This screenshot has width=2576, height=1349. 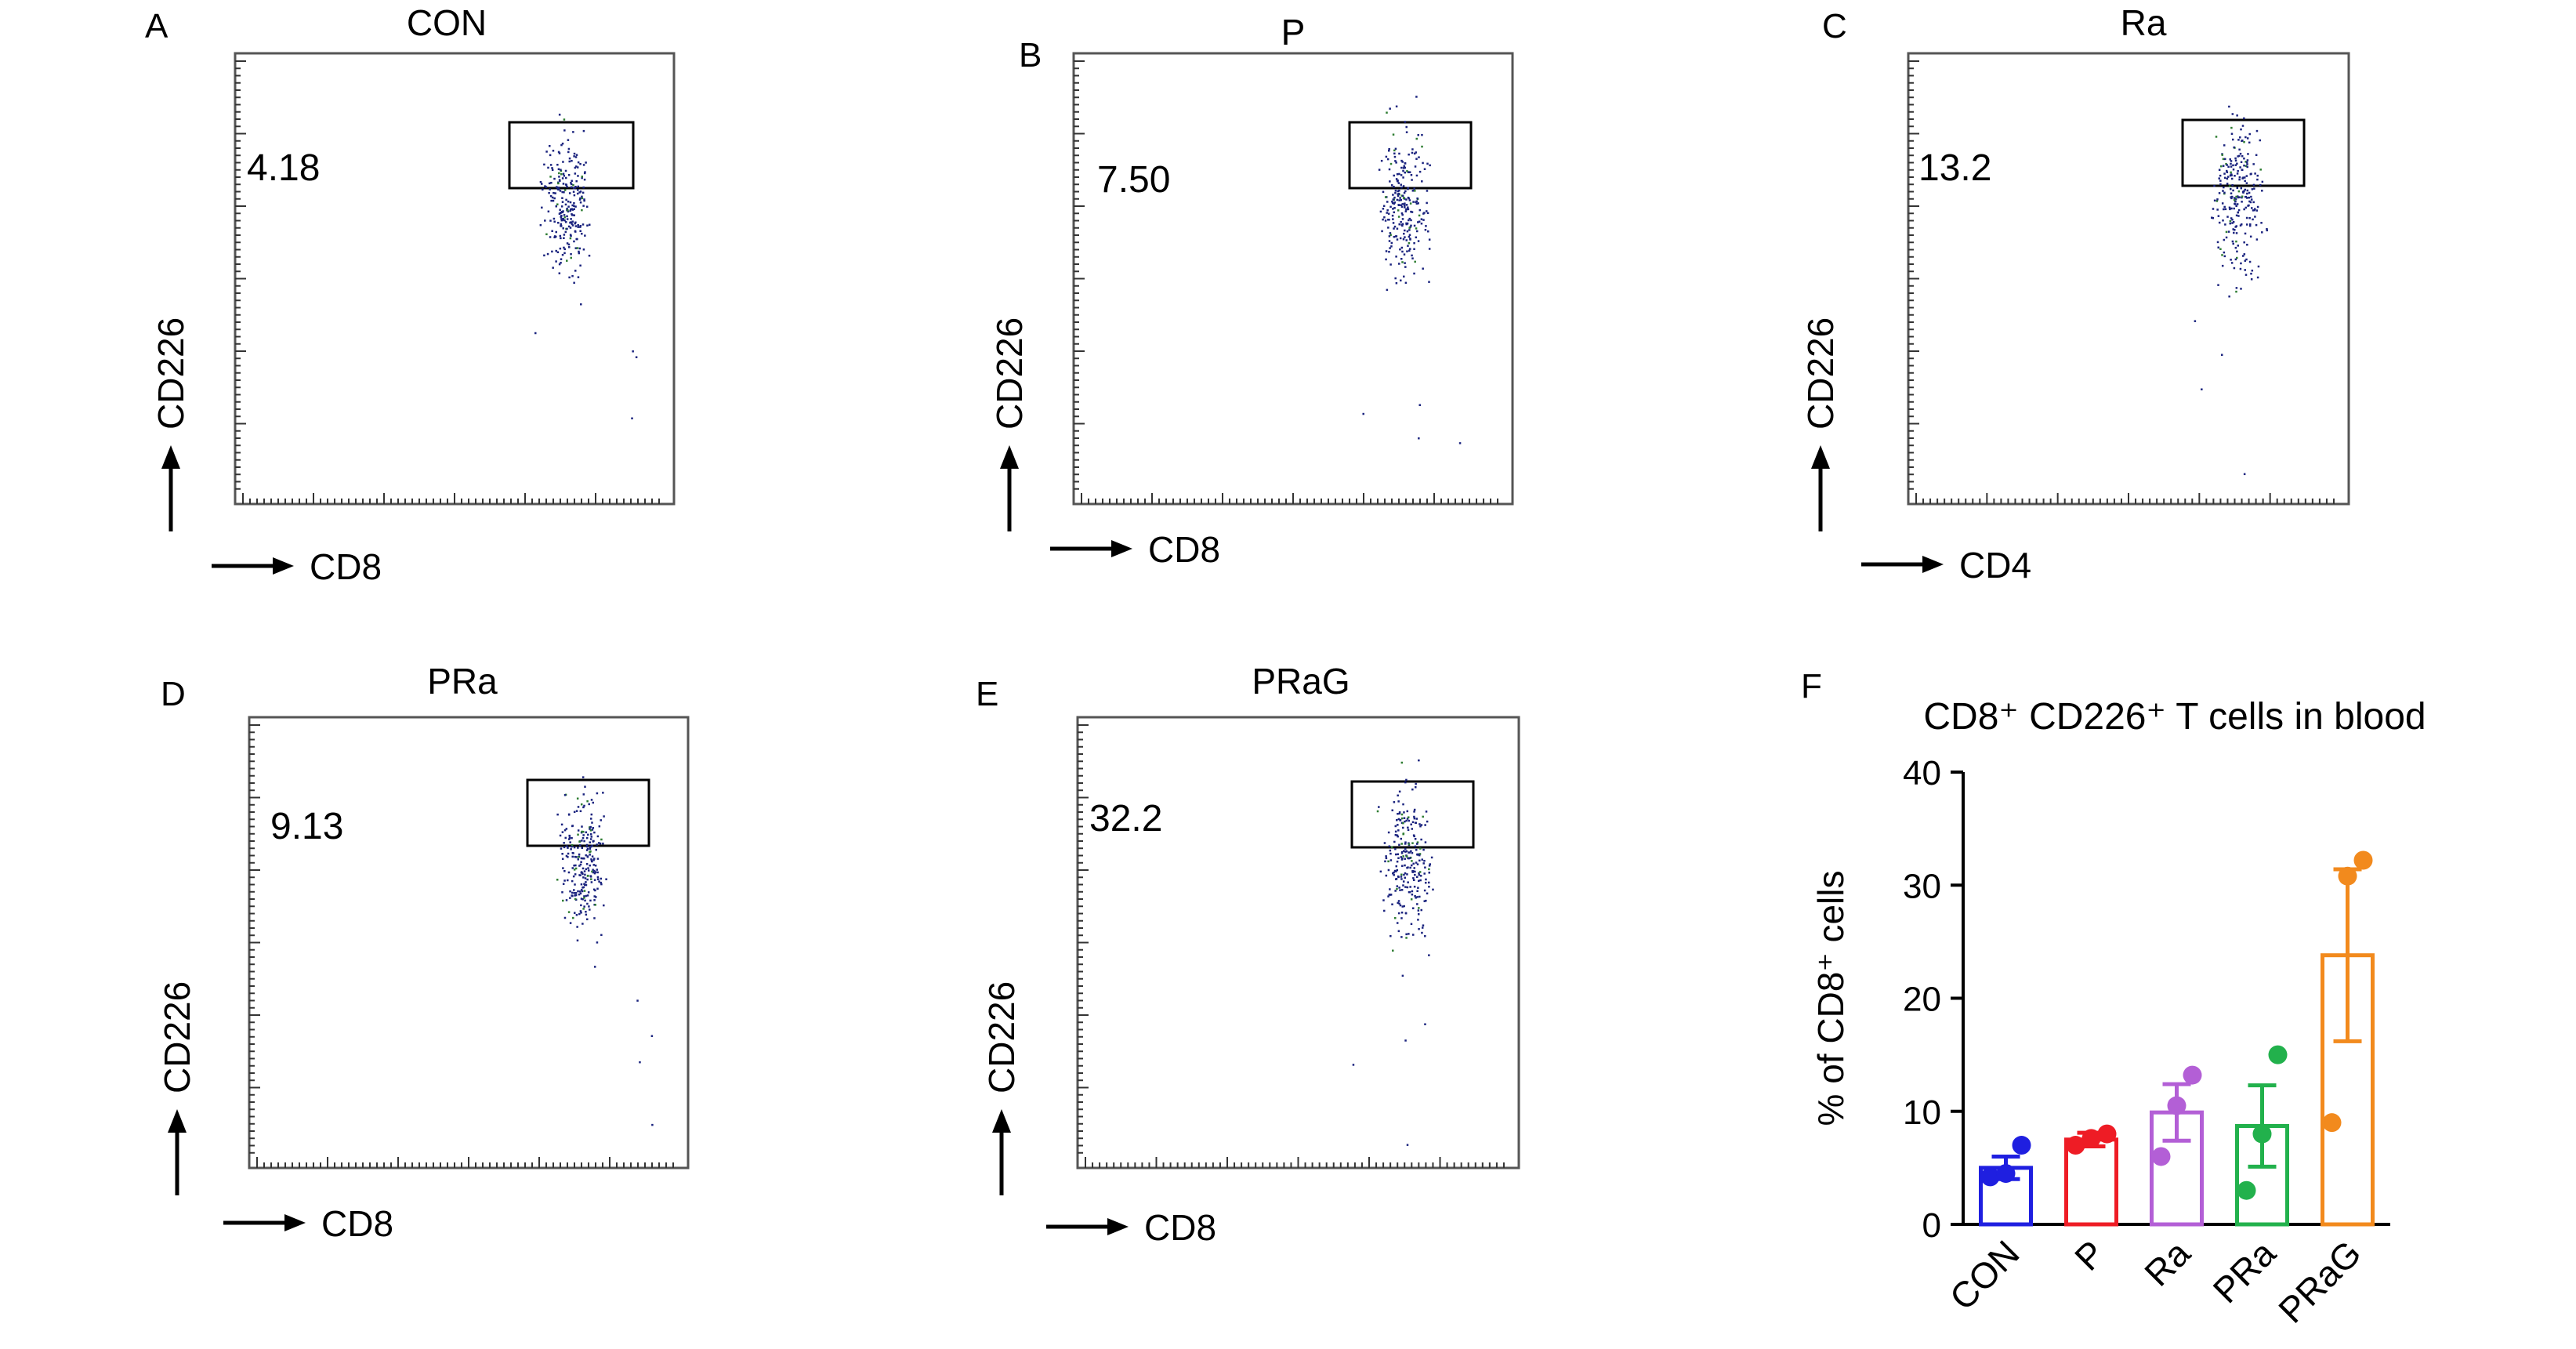 I want to click on y-tick-label: 10, so click(x=1922, y=1112).